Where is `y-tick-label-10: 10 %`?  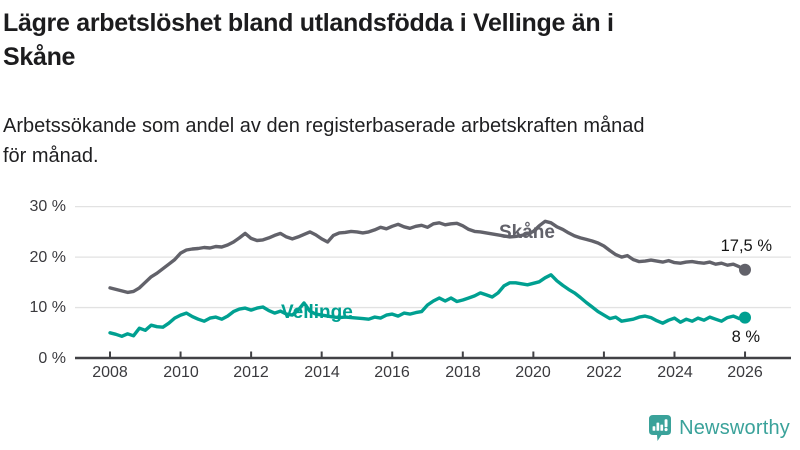
y-tick-label-10: 10 % is located at coordinates (47, 307).